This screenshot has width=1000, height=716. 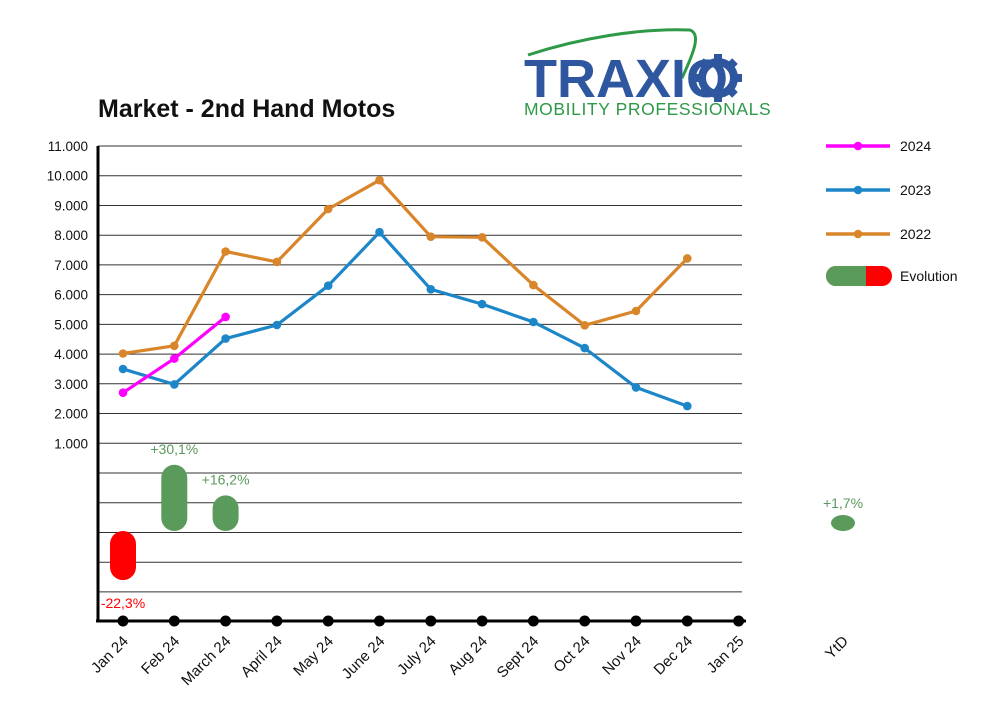 What do you see at coordinates (71, 265) in the screenshot?
I see `y-tick-label: 7.000` at bounding box center [71, 265].